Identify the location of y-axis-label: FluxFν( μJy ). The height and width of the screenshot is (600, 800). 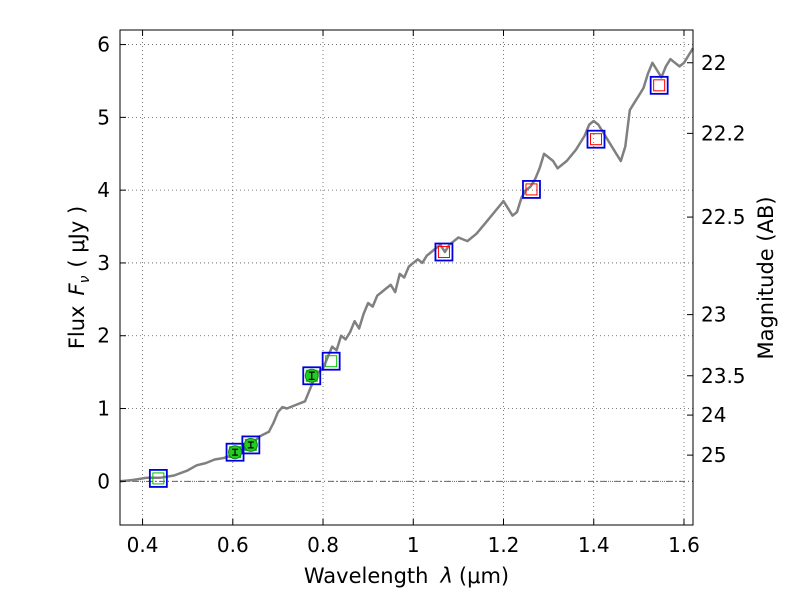
(79, 277).